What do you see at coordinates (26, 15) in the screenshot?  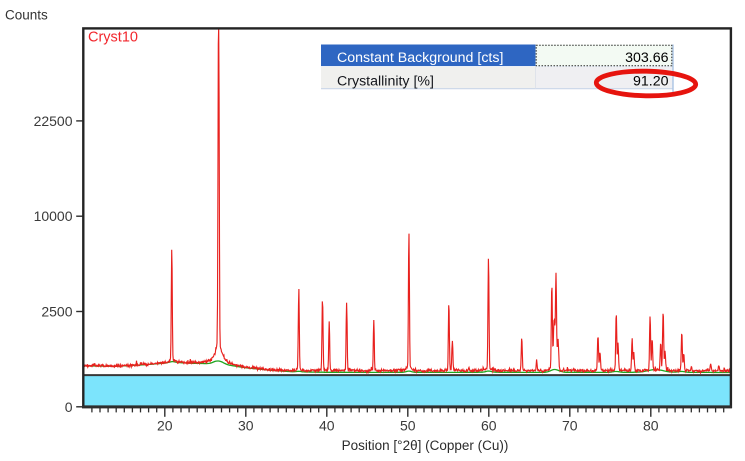 I see `svg-text: Counts` at bounding box center [26, 15].